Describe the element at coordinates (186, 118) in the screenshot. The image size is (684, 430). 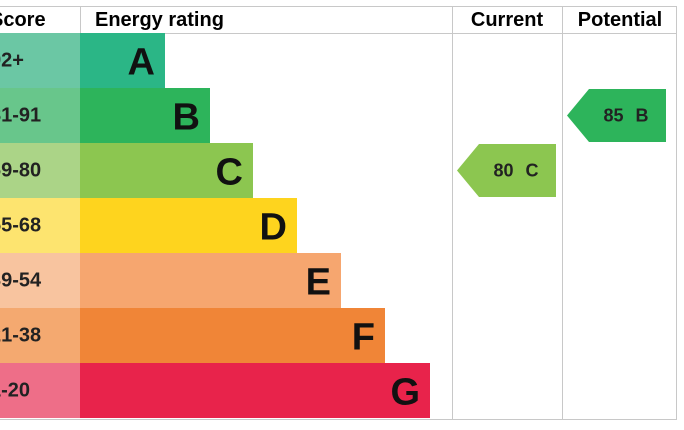
I see `band-letter: B` at that location.